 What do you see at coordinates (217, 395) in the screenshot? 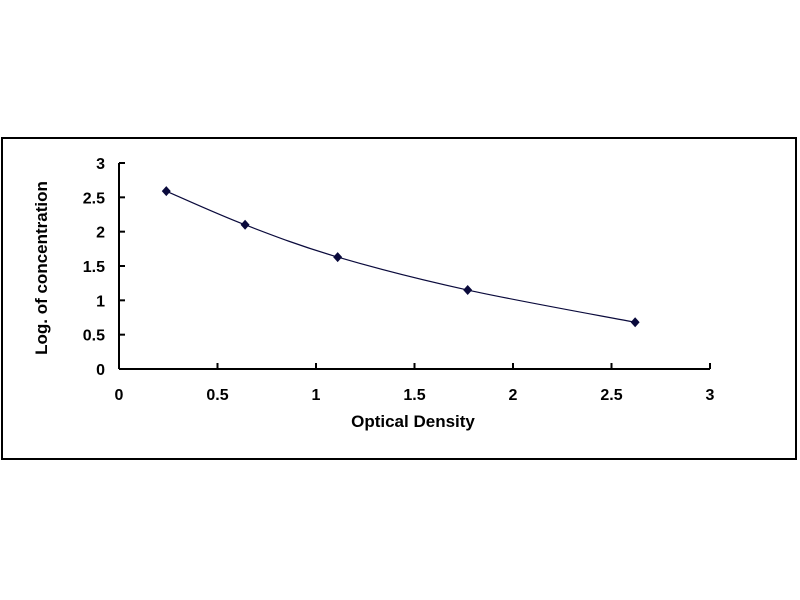
I see `x-tick-label: 0.5` at bounding box center [217, 395].